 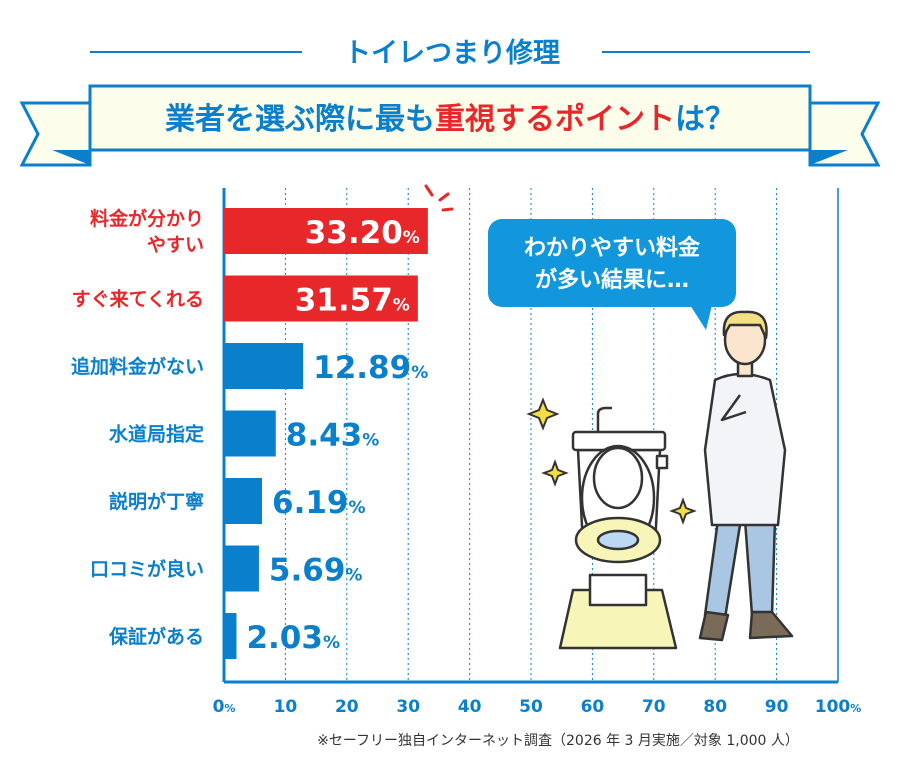 What do you see at coordinates (612, 248) in the screenshot?
I see `svg-text: わかりやすい料金` at bounding box center [612, 248].